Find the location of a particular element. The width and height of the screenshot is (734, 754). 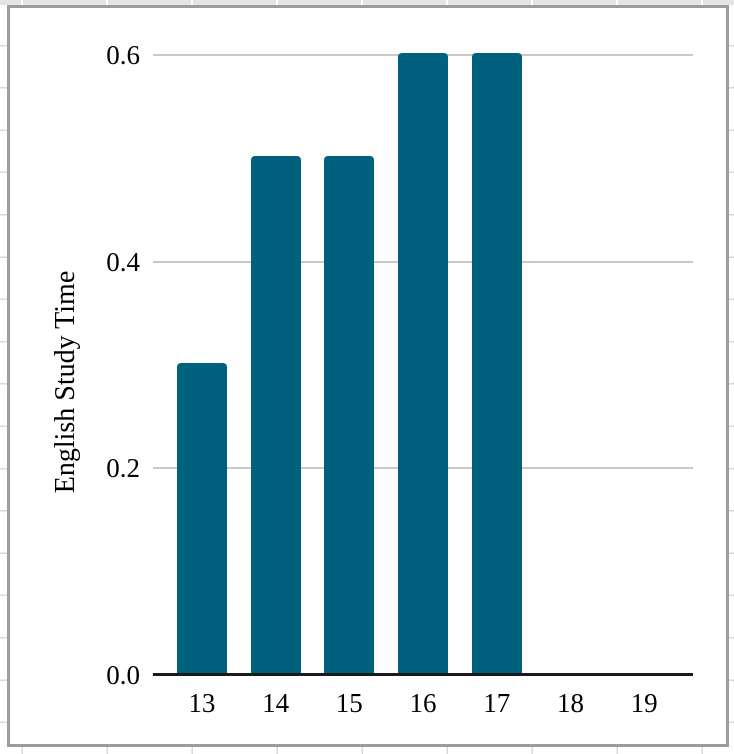

x-axis-line is located at coordinates (423, 674).